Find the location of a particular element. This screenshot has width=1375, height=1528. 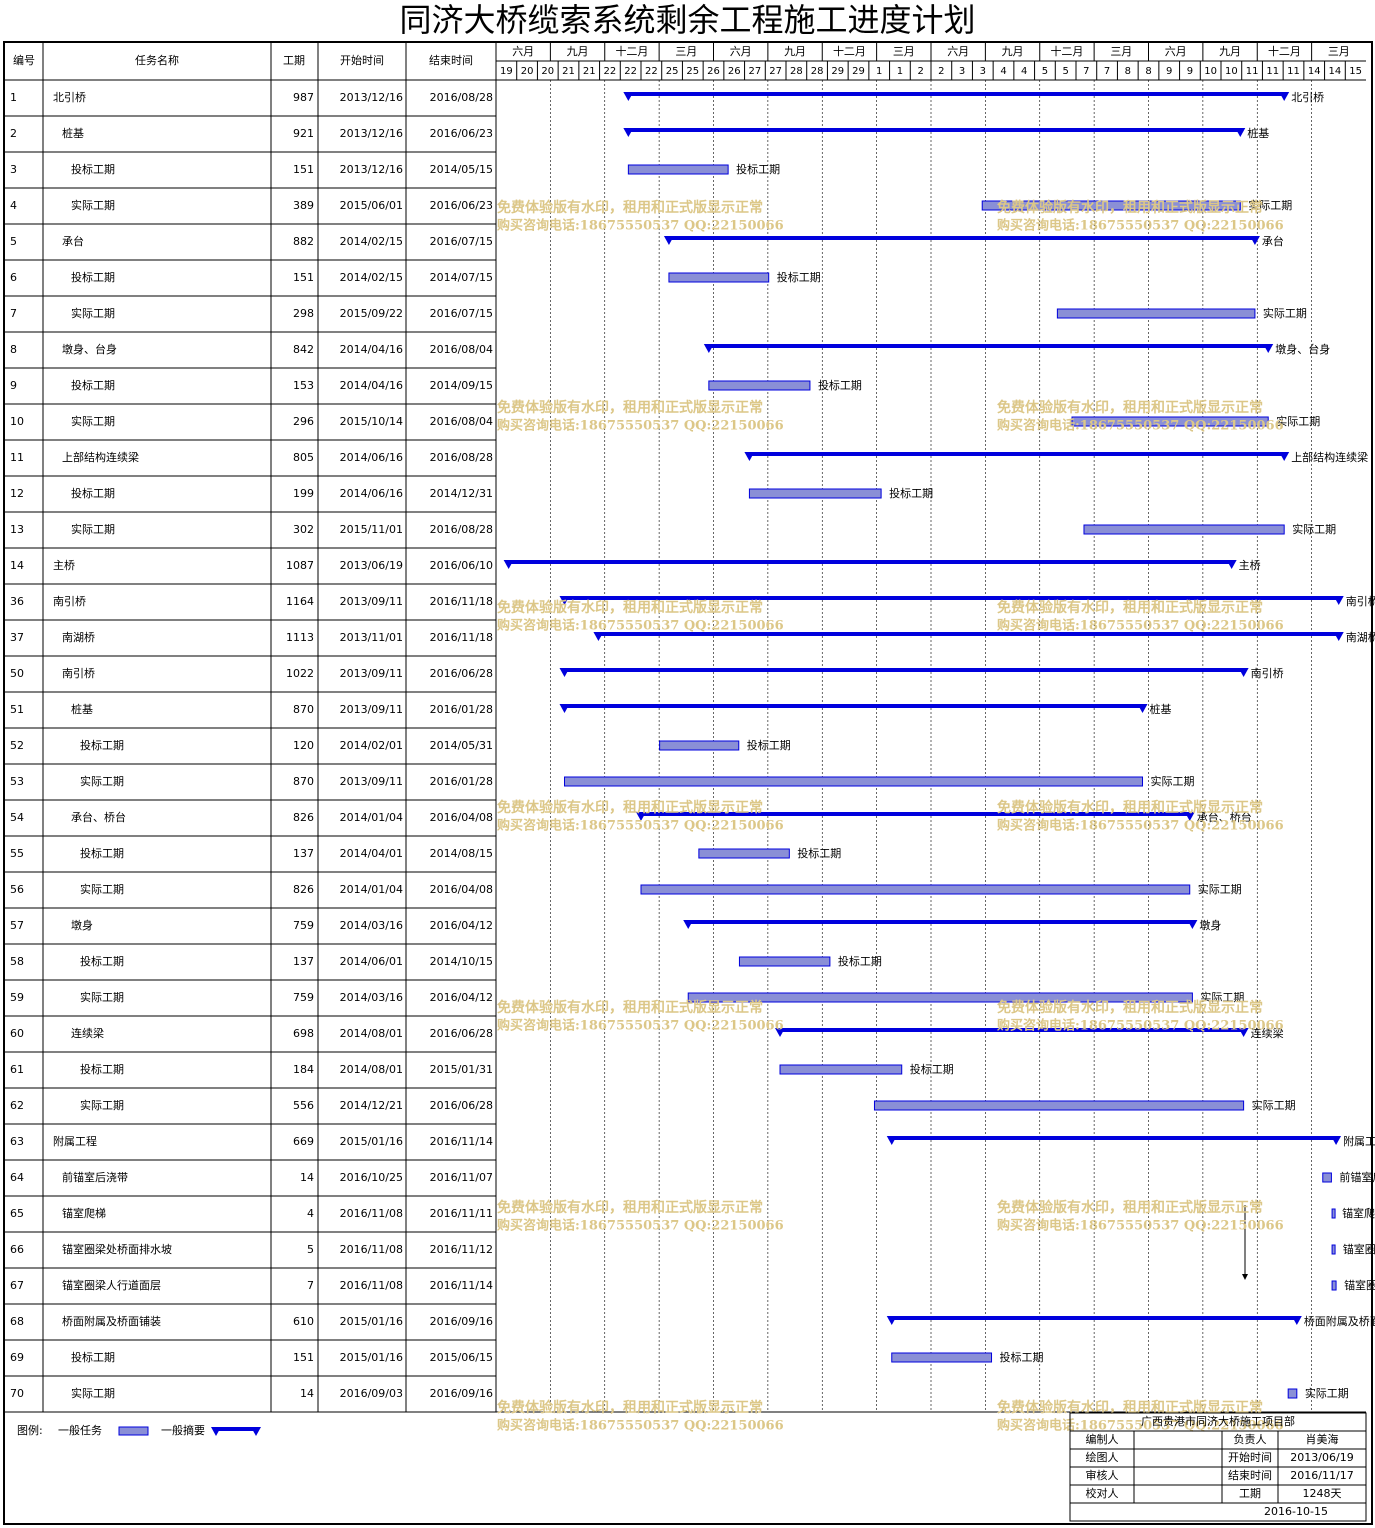

task-id: 68 is located at coordinates (17, 1321).